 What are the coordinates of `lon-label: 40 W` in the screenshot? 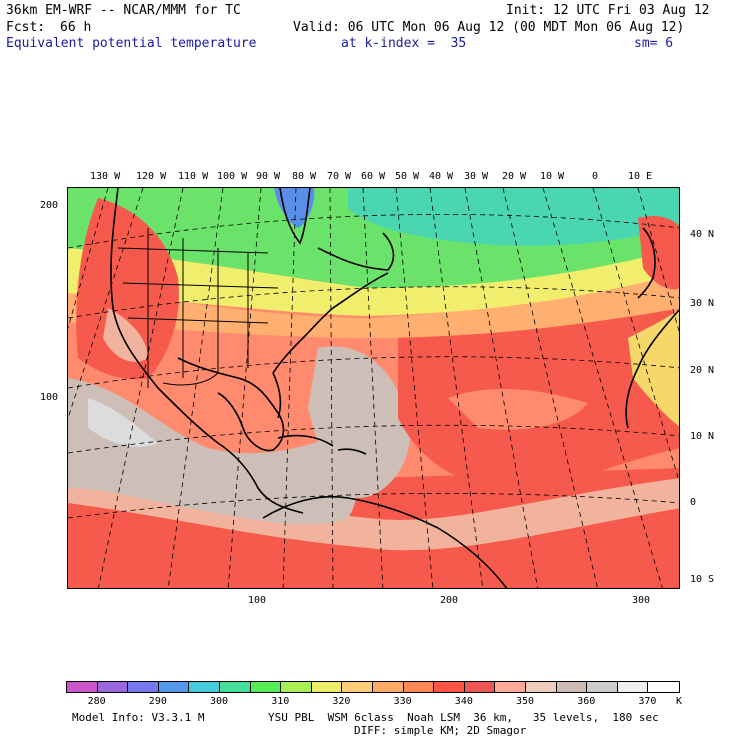 It's located at (441, 176).